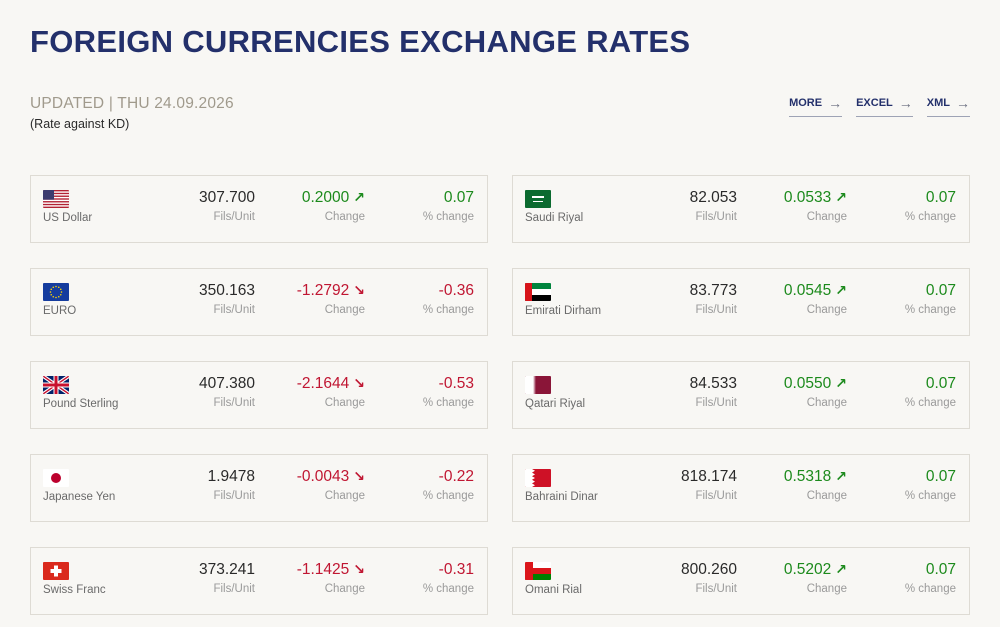 The image size is (1000, 627). I want to click on rate-value: 800.260, so click(708, 569).